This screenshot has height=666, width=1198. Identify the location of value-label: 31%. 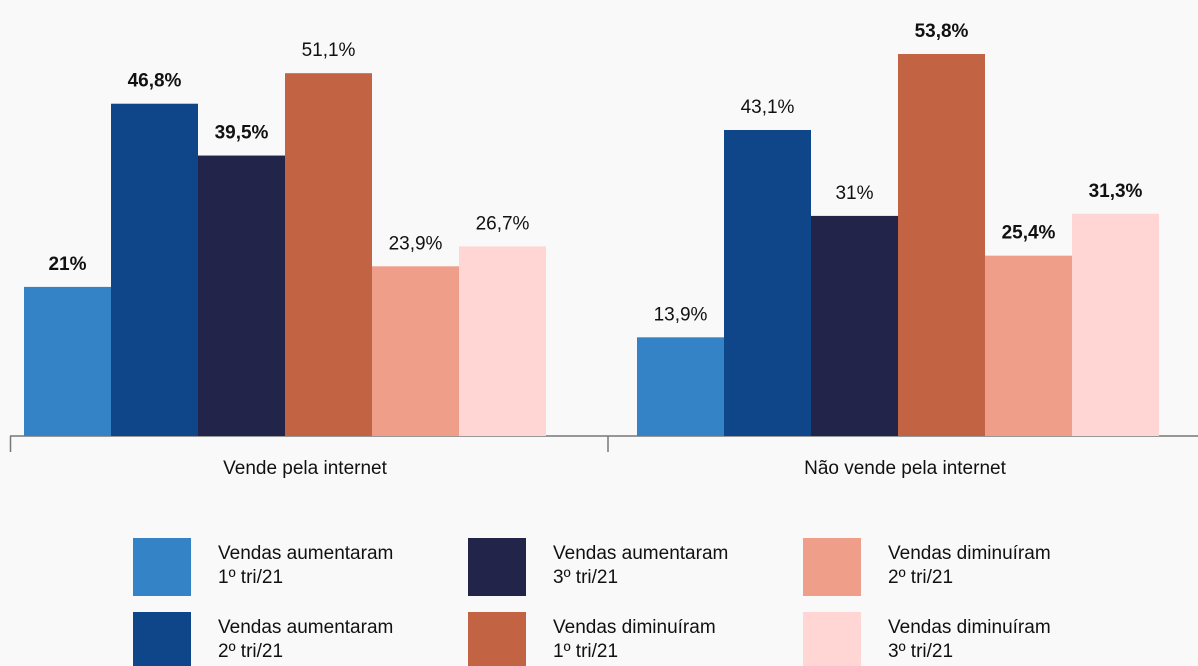
(854, 193).